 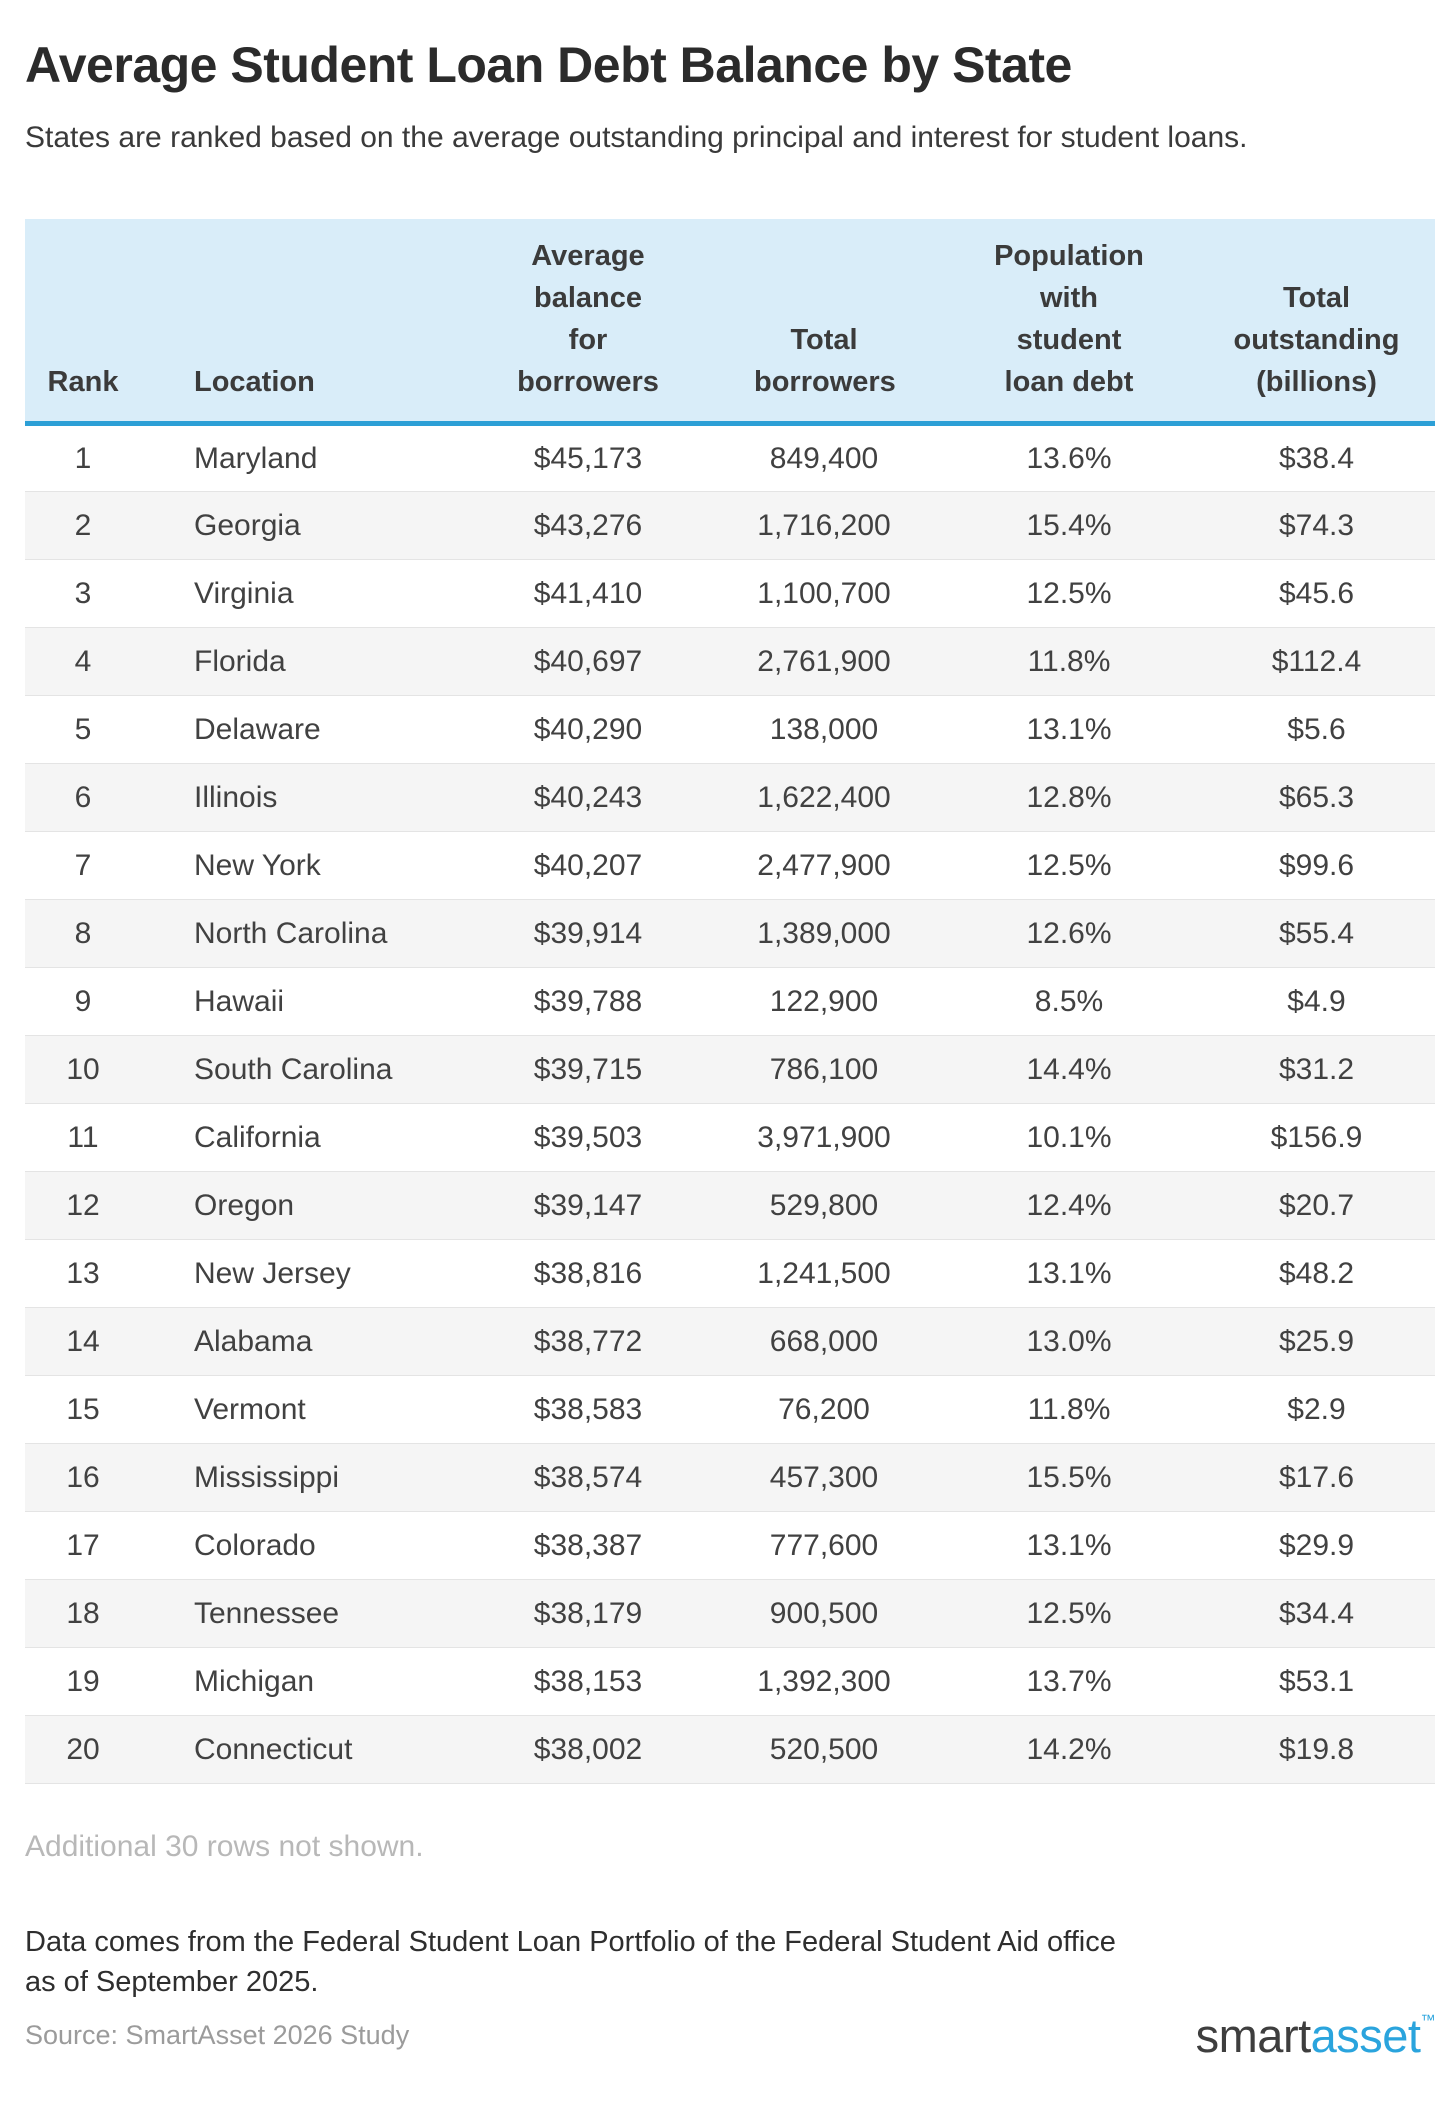 I want to click on column-header-average-balance-label: Average balance for borrowers, so click(x=588, y=319).